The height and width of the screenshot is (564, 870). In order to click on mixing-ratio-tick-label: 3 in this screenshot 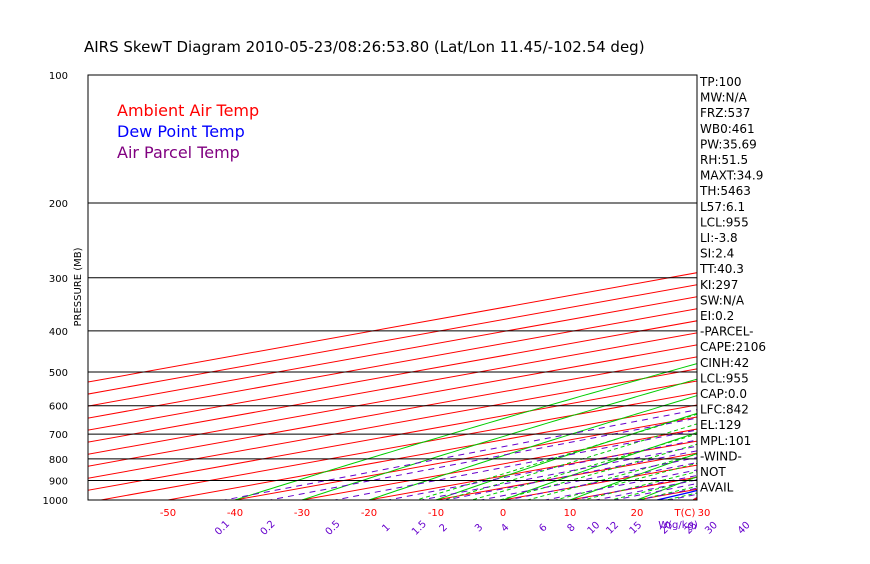, I will do `click(479, 528)`.